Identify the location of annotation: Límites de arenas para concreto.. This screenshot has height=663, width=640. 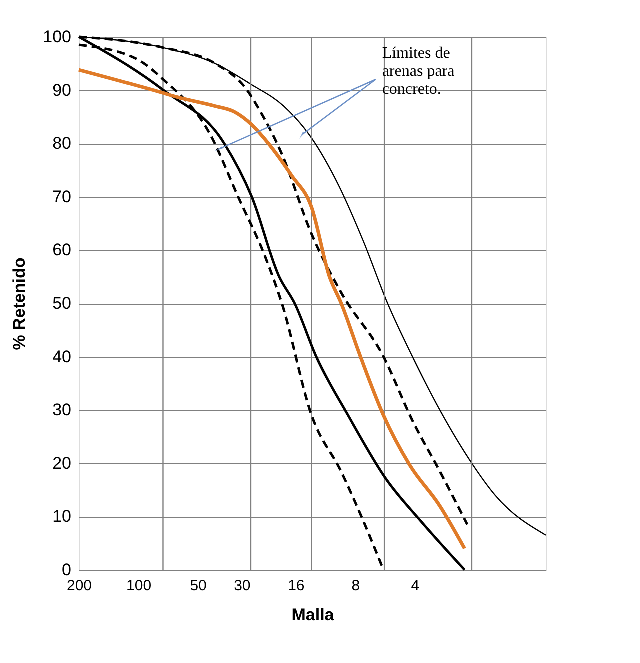
(418, 71).